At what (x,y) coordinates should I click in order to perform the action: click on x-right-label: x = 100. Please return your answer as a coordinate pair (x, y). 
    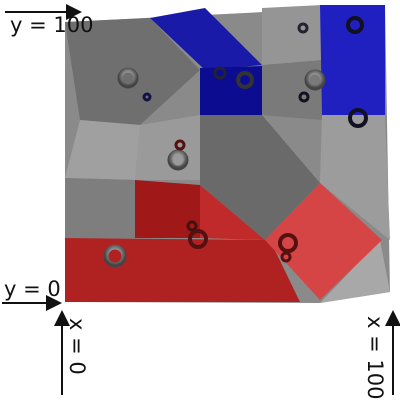
    Looking at the image, I should click on (375, 357).